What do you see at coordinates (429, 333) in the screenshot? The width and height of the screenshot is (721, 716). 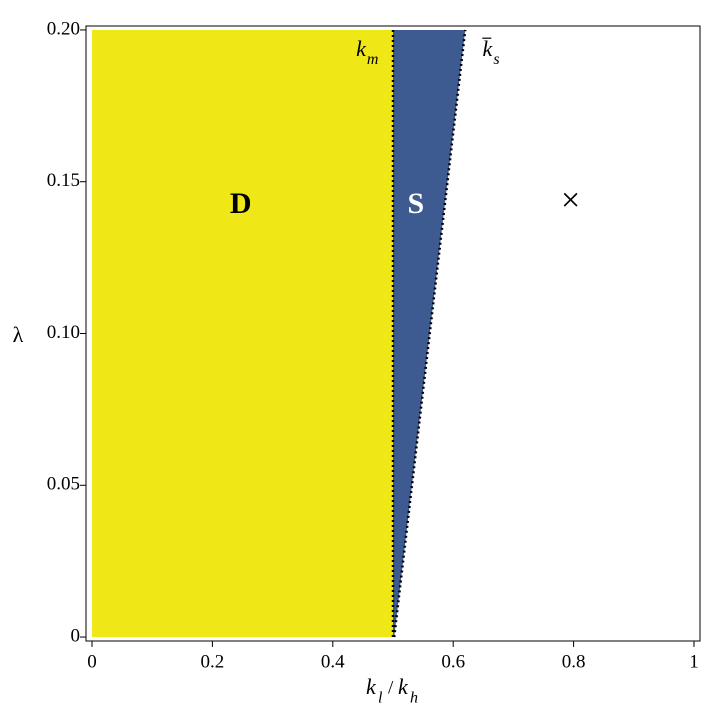 I see `boundary-line` at bounding box center [429, 333].